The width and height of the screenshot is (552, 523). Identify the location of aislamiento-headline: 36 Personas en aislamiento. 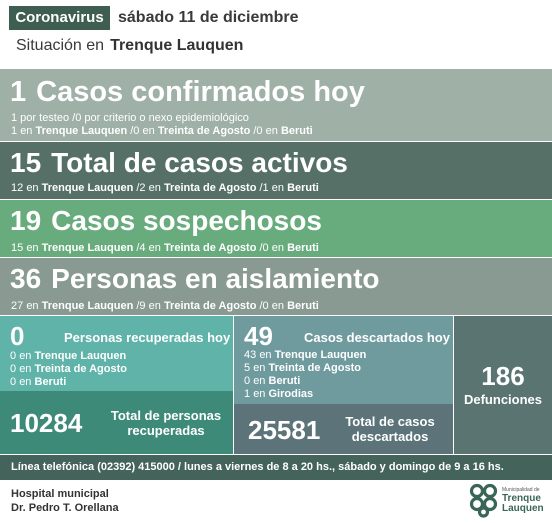
(195, 279).